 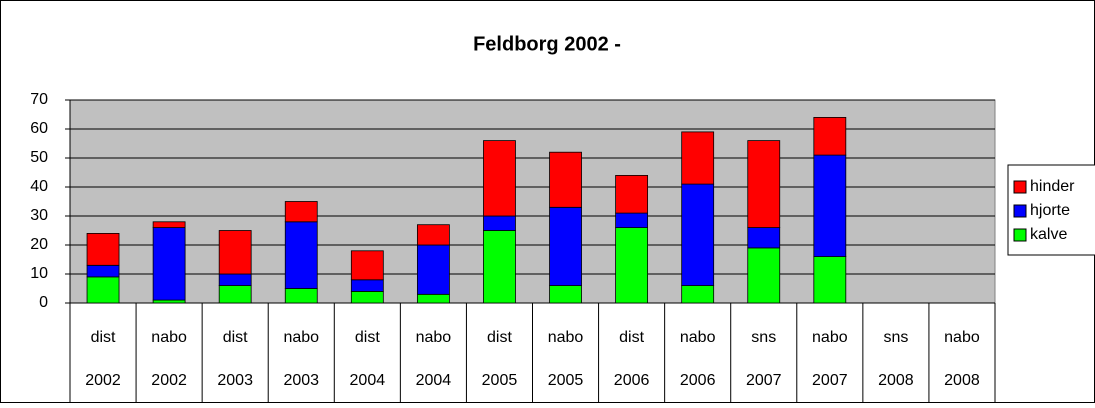 I want to click on legend-label: kalve, so click(x=1048, y=234).